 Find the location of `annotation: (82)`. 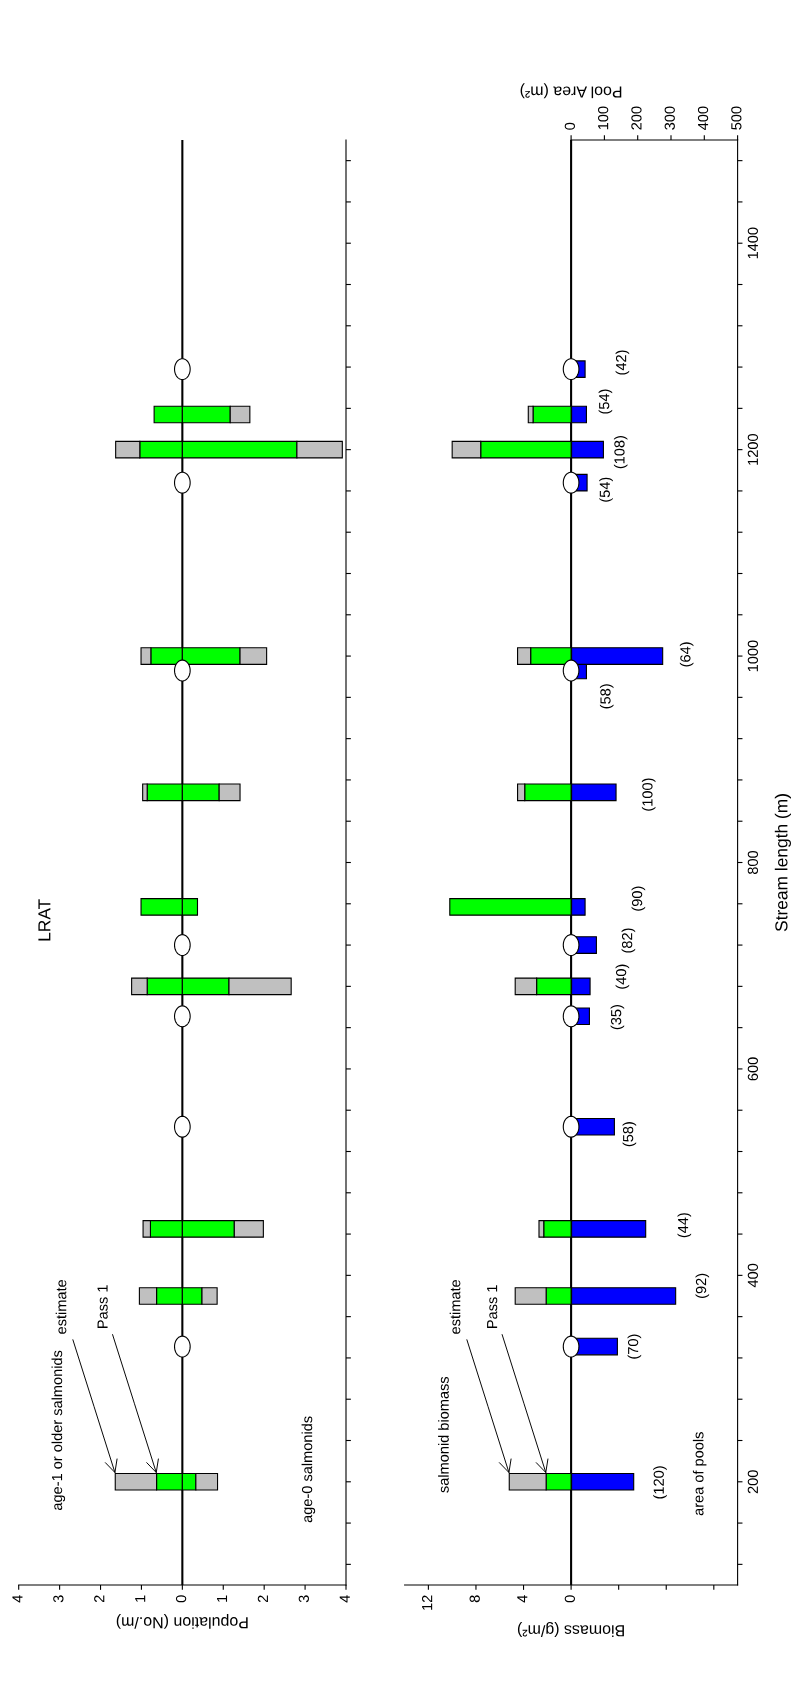

annotation: (82) is located at coordinates (628, 940).